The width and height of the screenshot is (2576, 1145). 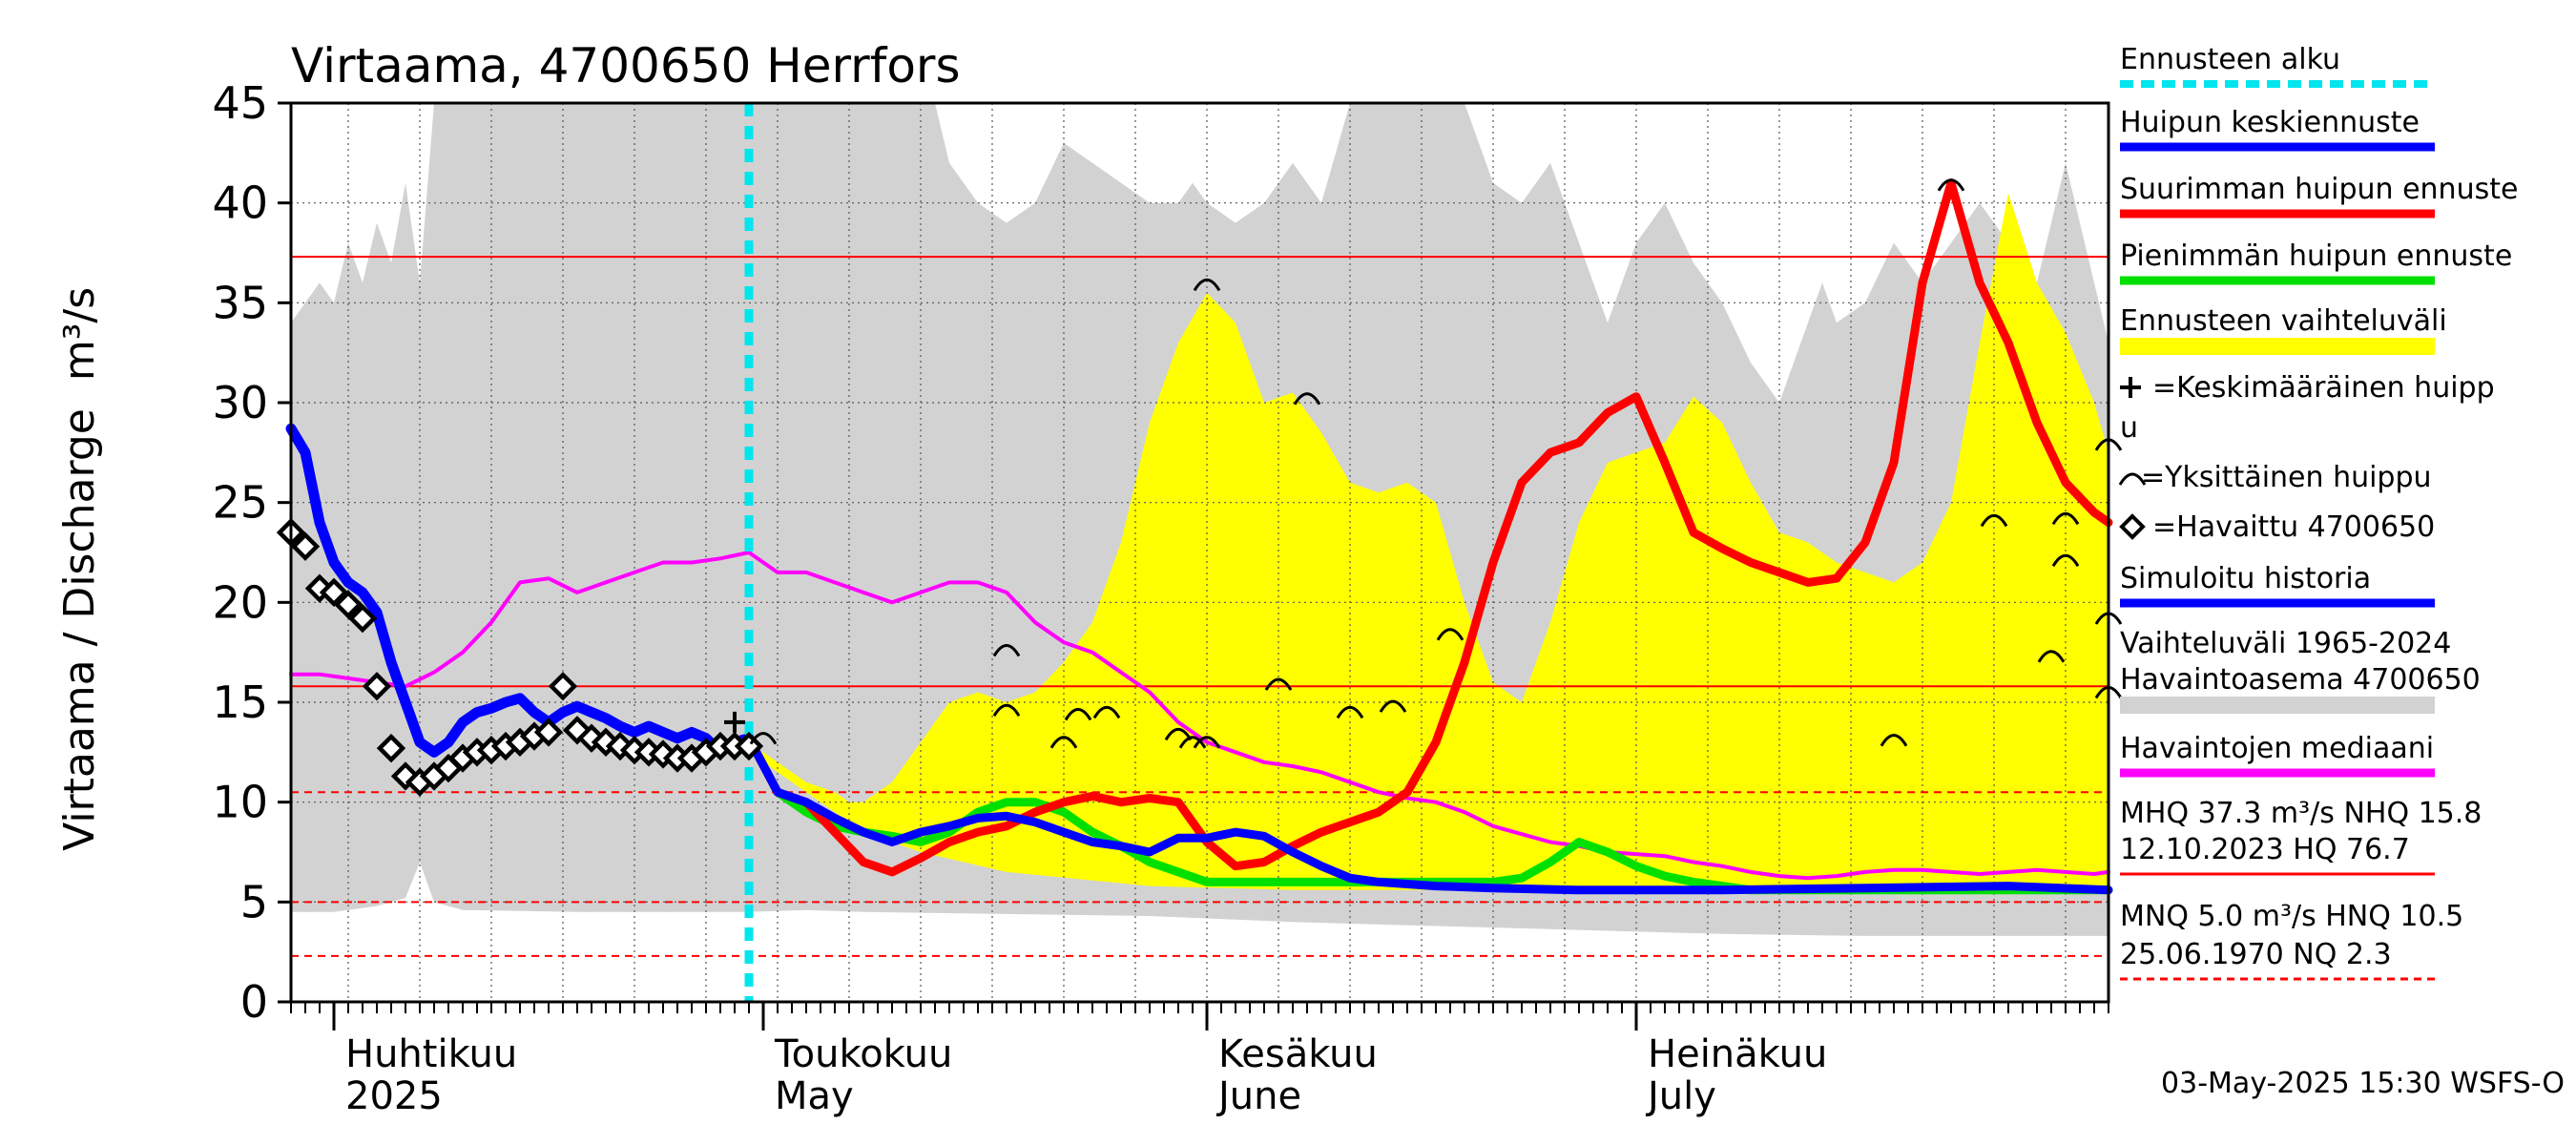 What do you see at coordinates (2132, 479) in the screenshot?
I see `legend-single-peak-symbol` at bounding box center [2132, 479].